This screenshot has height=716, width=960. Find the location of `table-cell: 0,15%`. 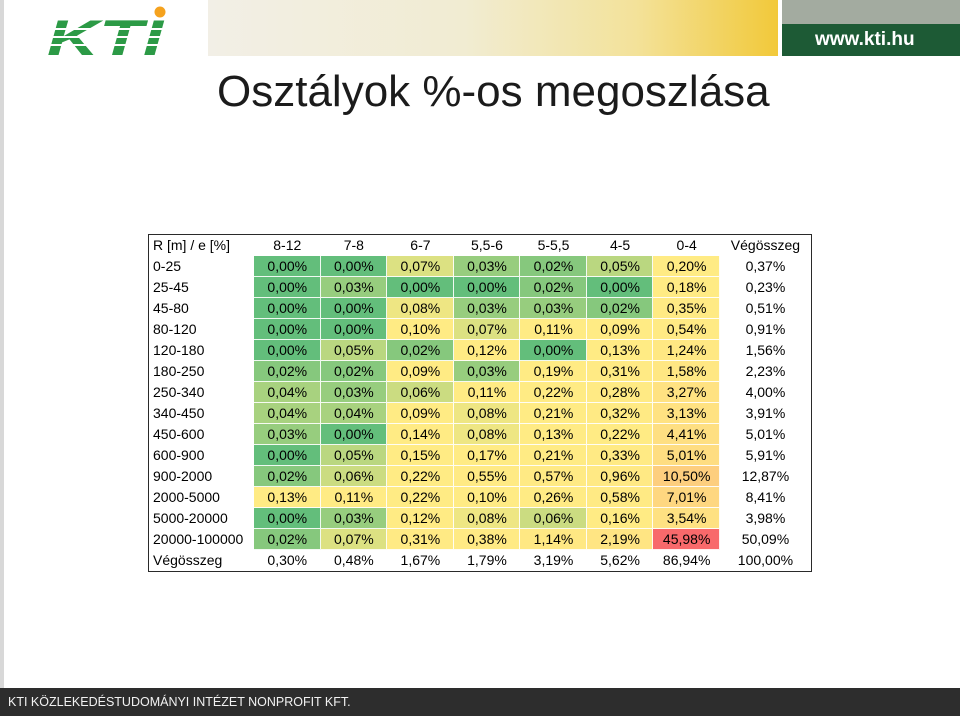

table-cell: 0,15% is located at coordinates (420, 455).